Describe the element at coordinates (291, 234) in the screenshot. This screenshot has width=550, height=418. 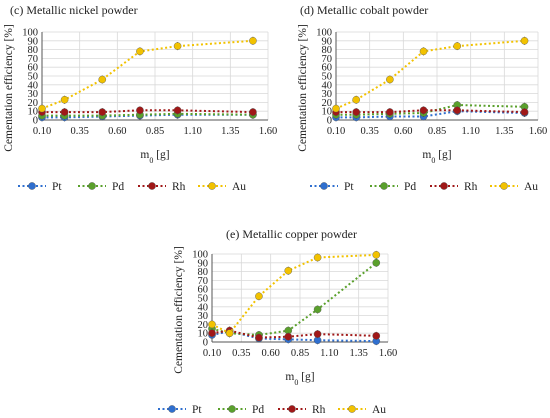
I see `chart-title: (e) Metallic copper powder` at that location.